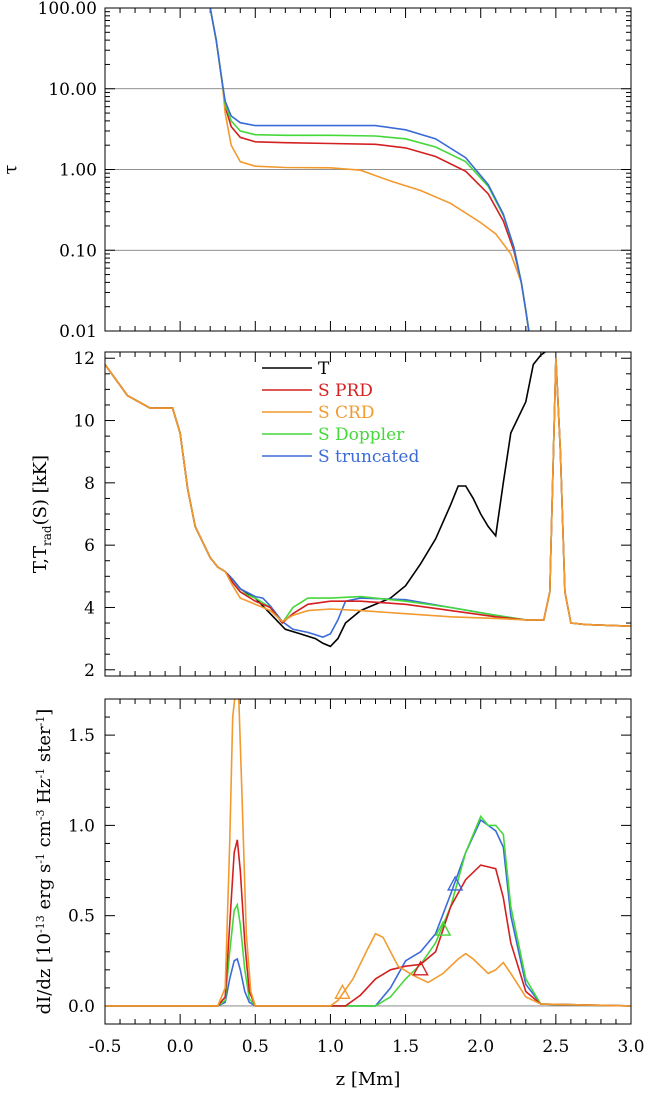 The height and width of the screenshot is (1093, 668). What do you see at coordinates (368, 457) in the screenshot?
I see `legend-label-truncated: S truncated` at bounding box center [368, 457].